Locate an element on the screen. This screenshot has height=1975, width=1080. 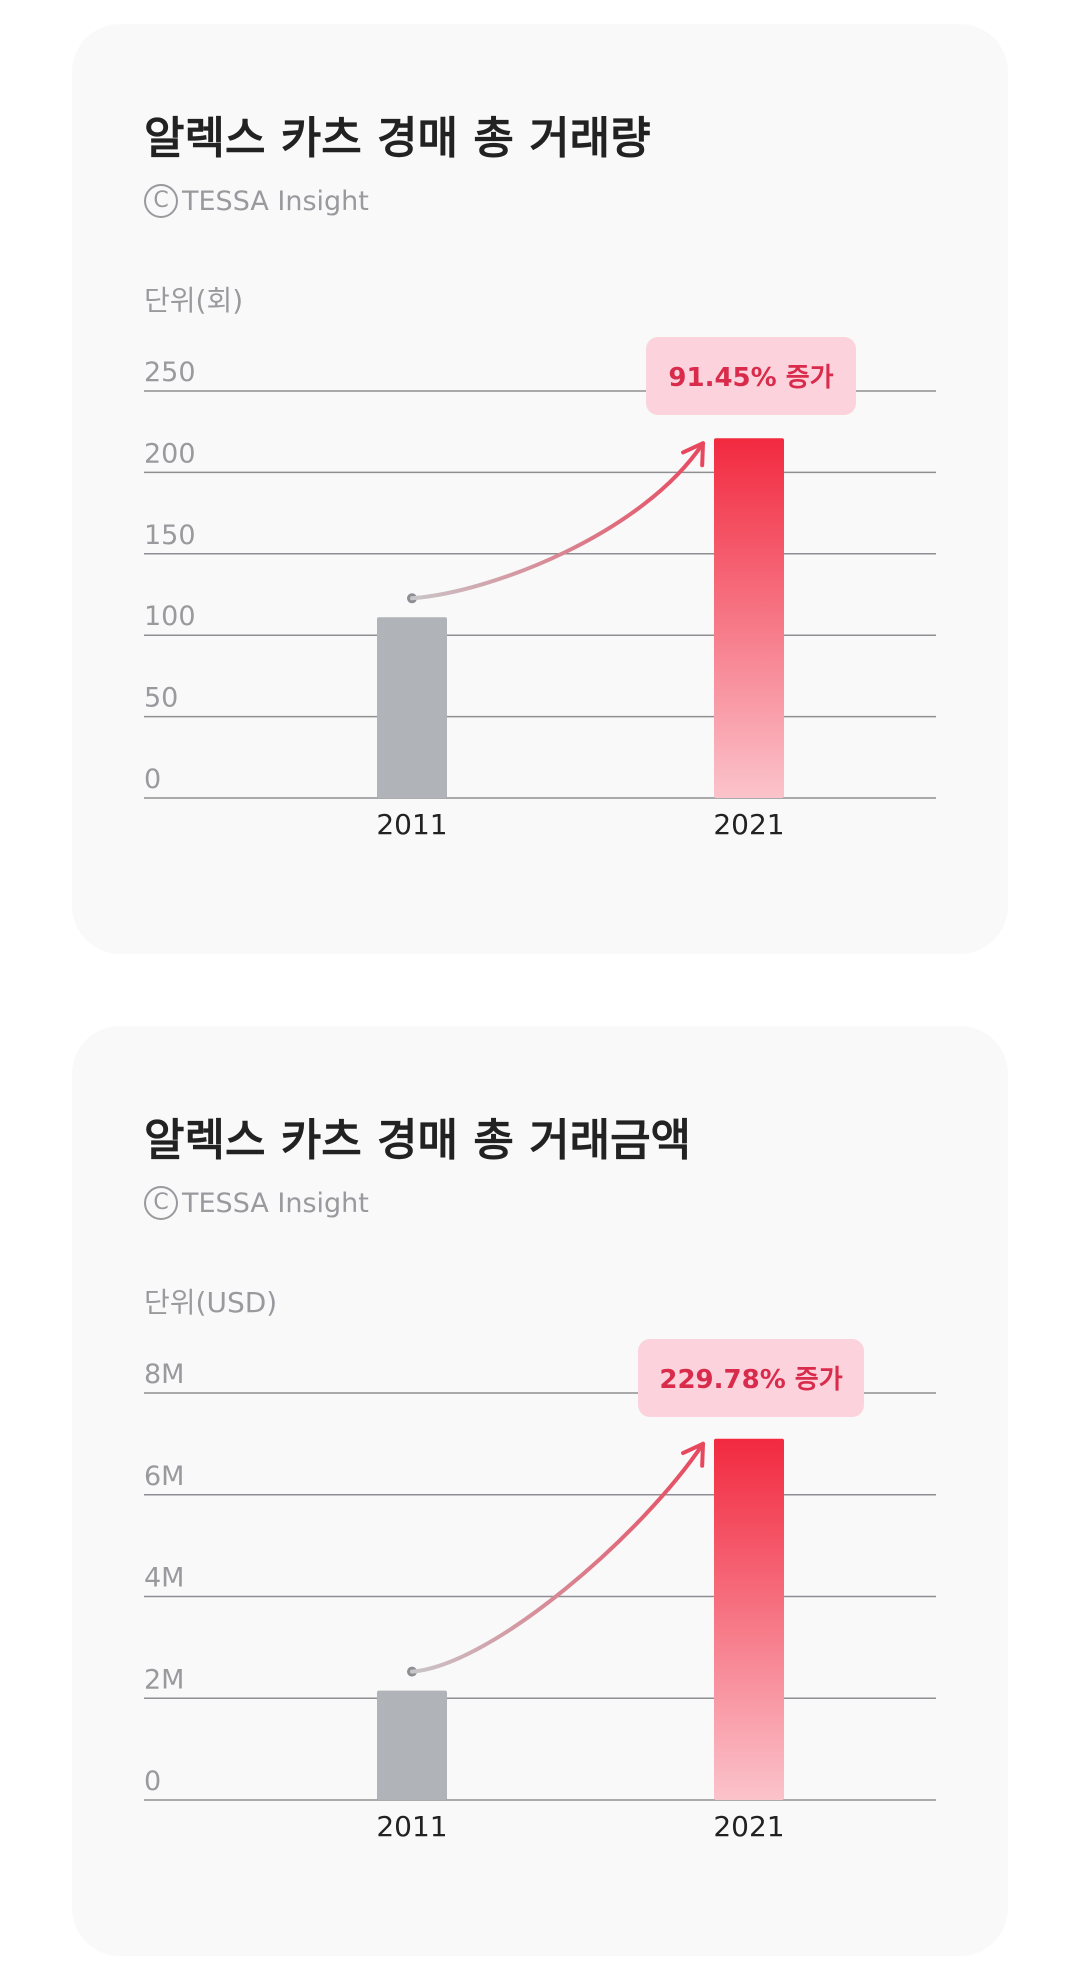
chart-title: 알렉스 카츠 경매 총 거래량 is located at coordinates (397, 138).